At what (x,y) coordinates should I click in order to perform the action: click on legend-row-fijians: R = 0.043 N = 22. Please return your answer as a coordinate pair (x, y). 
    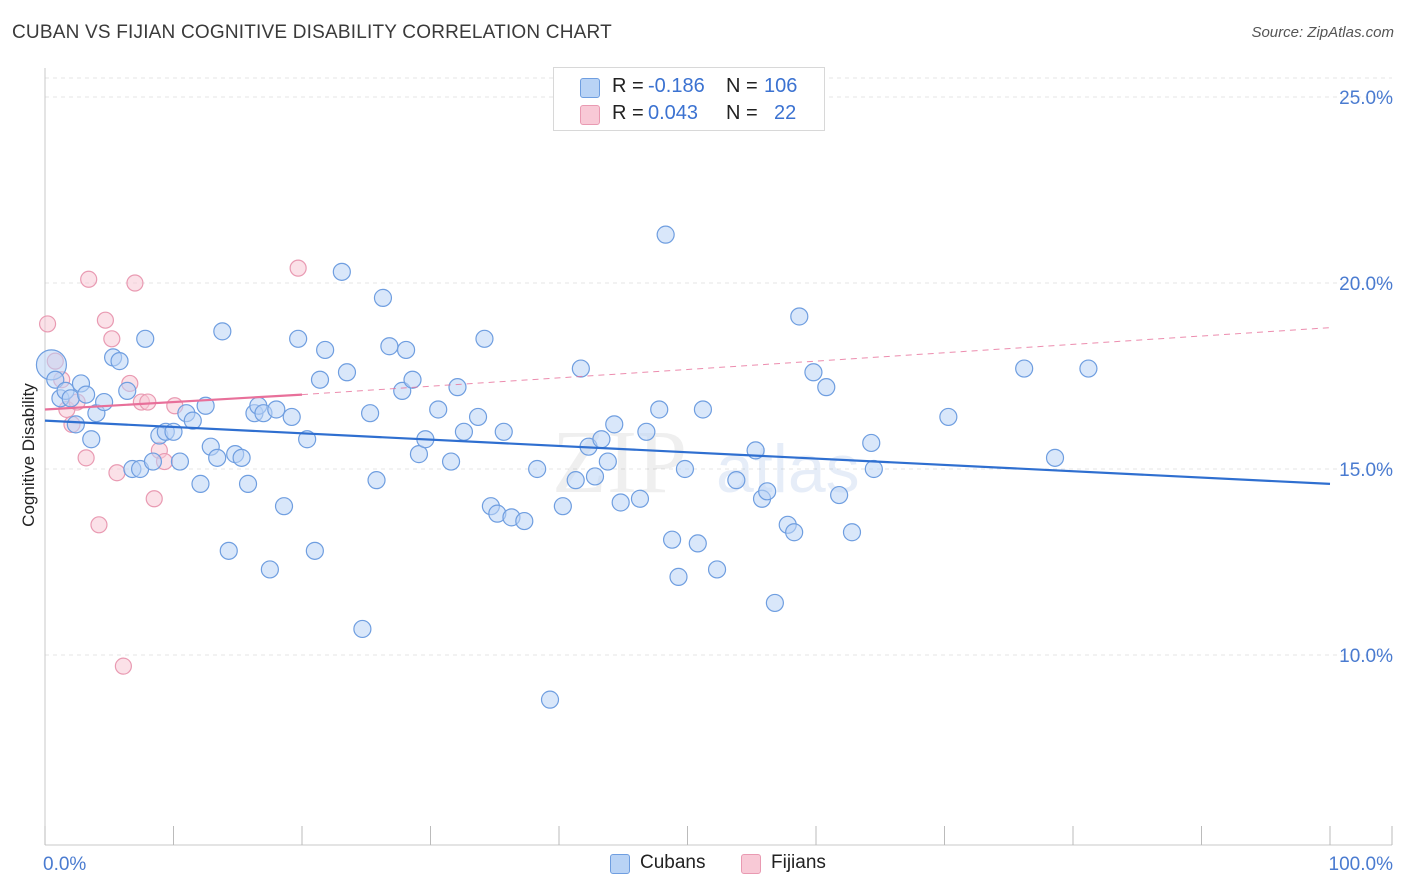
    Looking at the image, I should click on (689, 115).